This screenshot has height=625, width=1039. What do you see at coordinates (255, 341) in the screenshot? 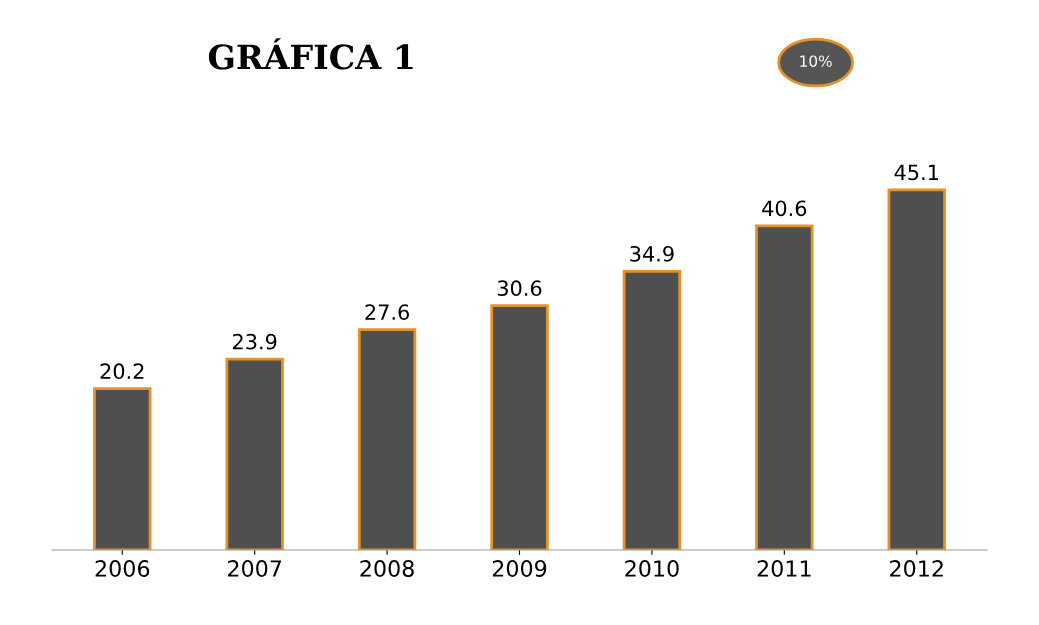
I see `data-label: 23.9` at bounding box center [255, 341].